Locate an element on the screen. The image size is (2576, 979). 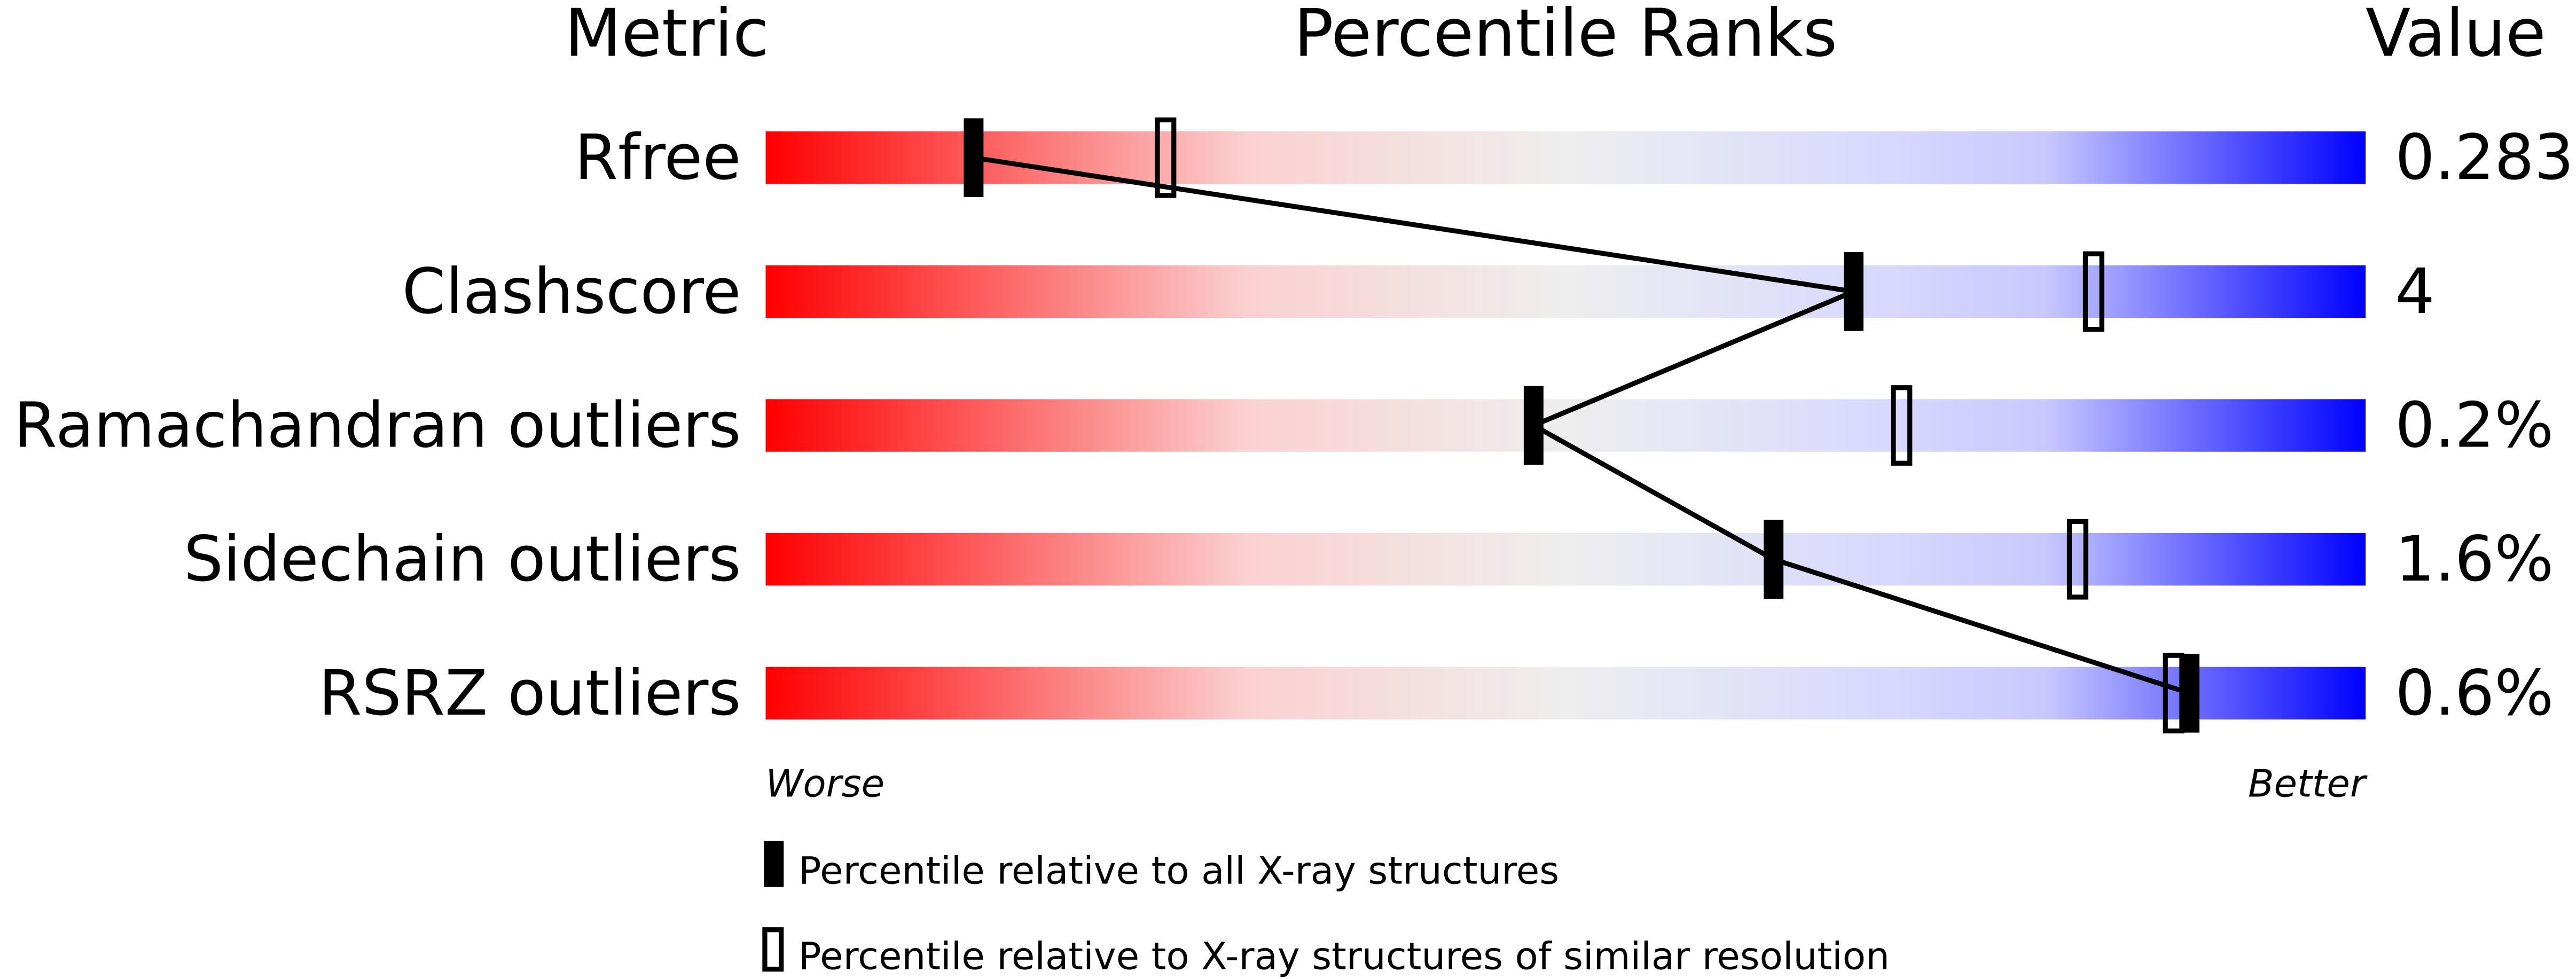
header-percentile-ranks: Percentile Ranks is located at coordinates (1565, 36).